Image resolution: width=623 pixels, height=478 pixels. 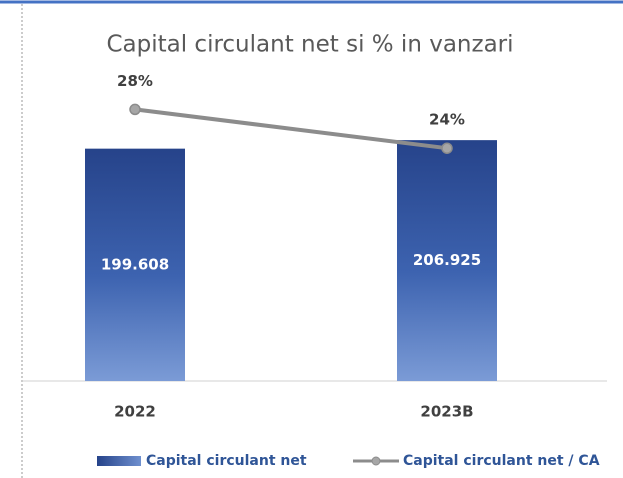 I want to click on x-tick-label: 2023B, so click(x=446, y=412).